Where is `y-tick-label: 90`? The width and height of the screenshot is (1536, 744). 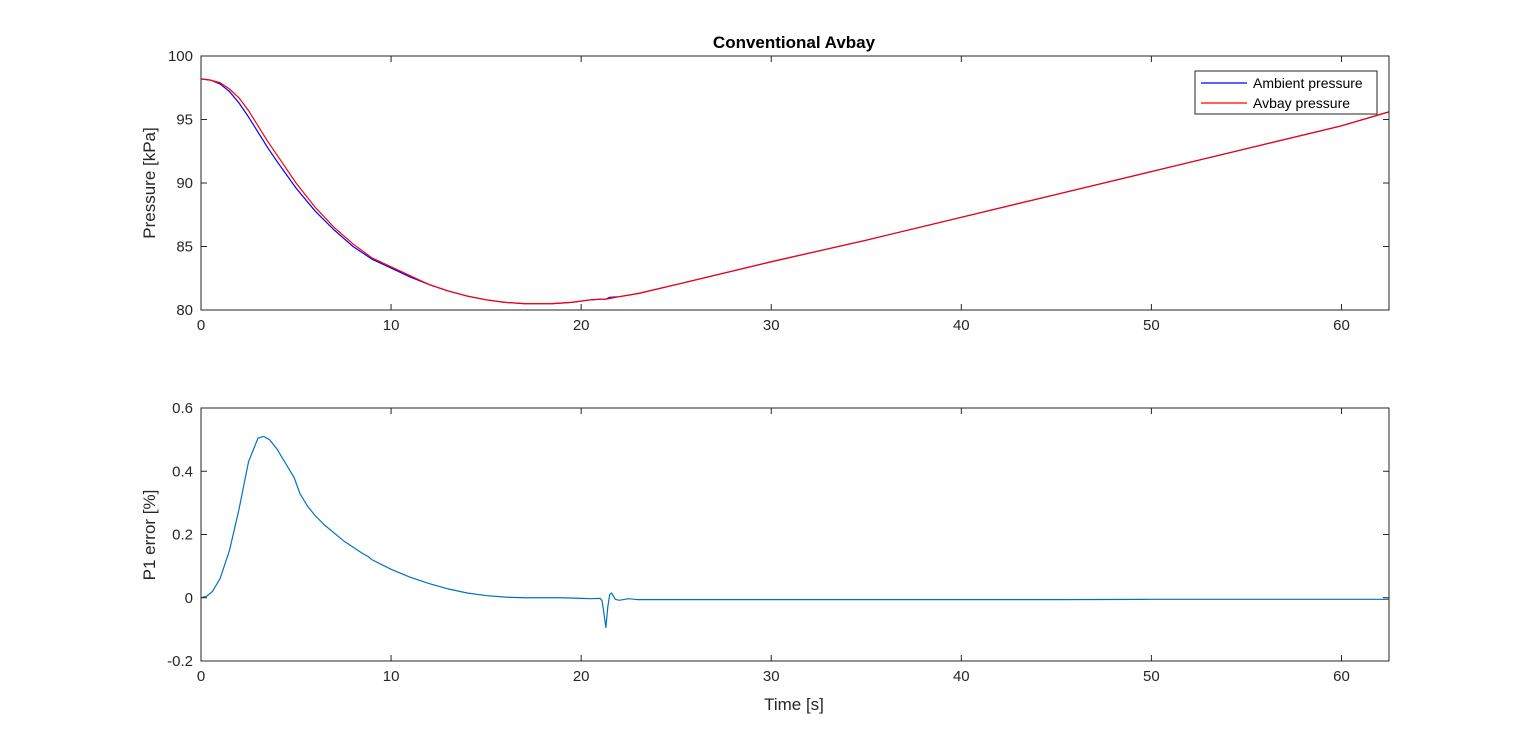 y-tick-label: 90 is located at coordinates (184, 183).